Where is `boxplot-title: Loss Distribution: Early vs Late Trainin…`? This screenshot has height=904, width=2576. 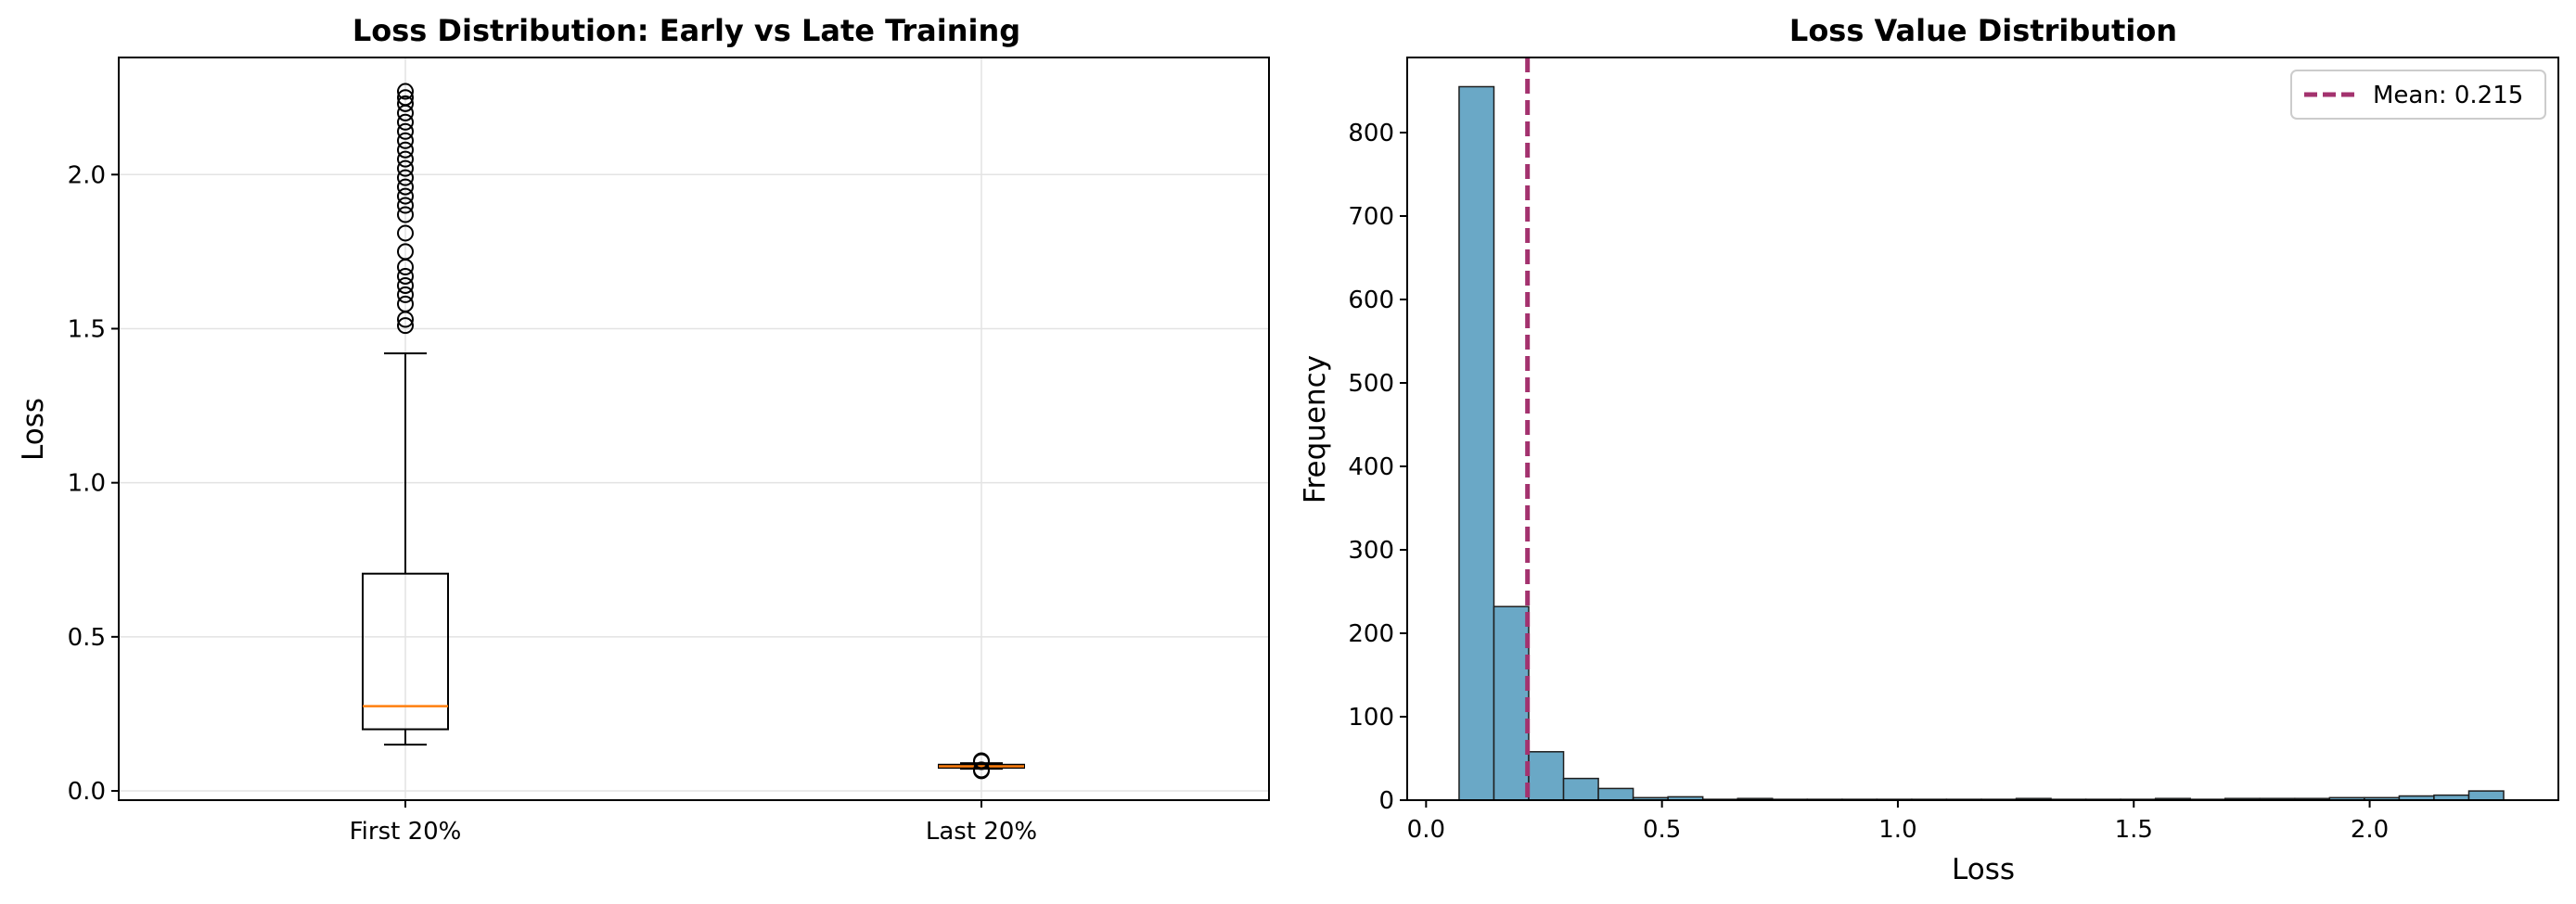
boxplot-title: Loss Distribution: Early vs Late Trainin… is located at coordinates (686, 31).